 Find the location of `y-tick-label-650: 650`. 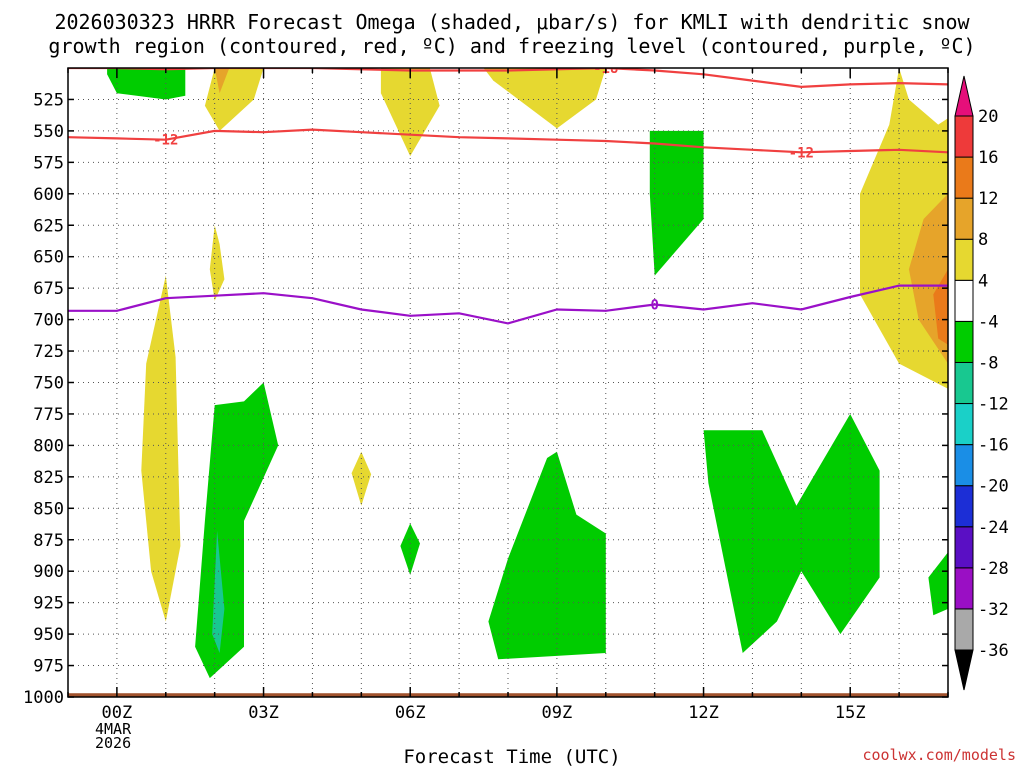

y-tick-label-650: 650 is located at coordinates (48, 258).